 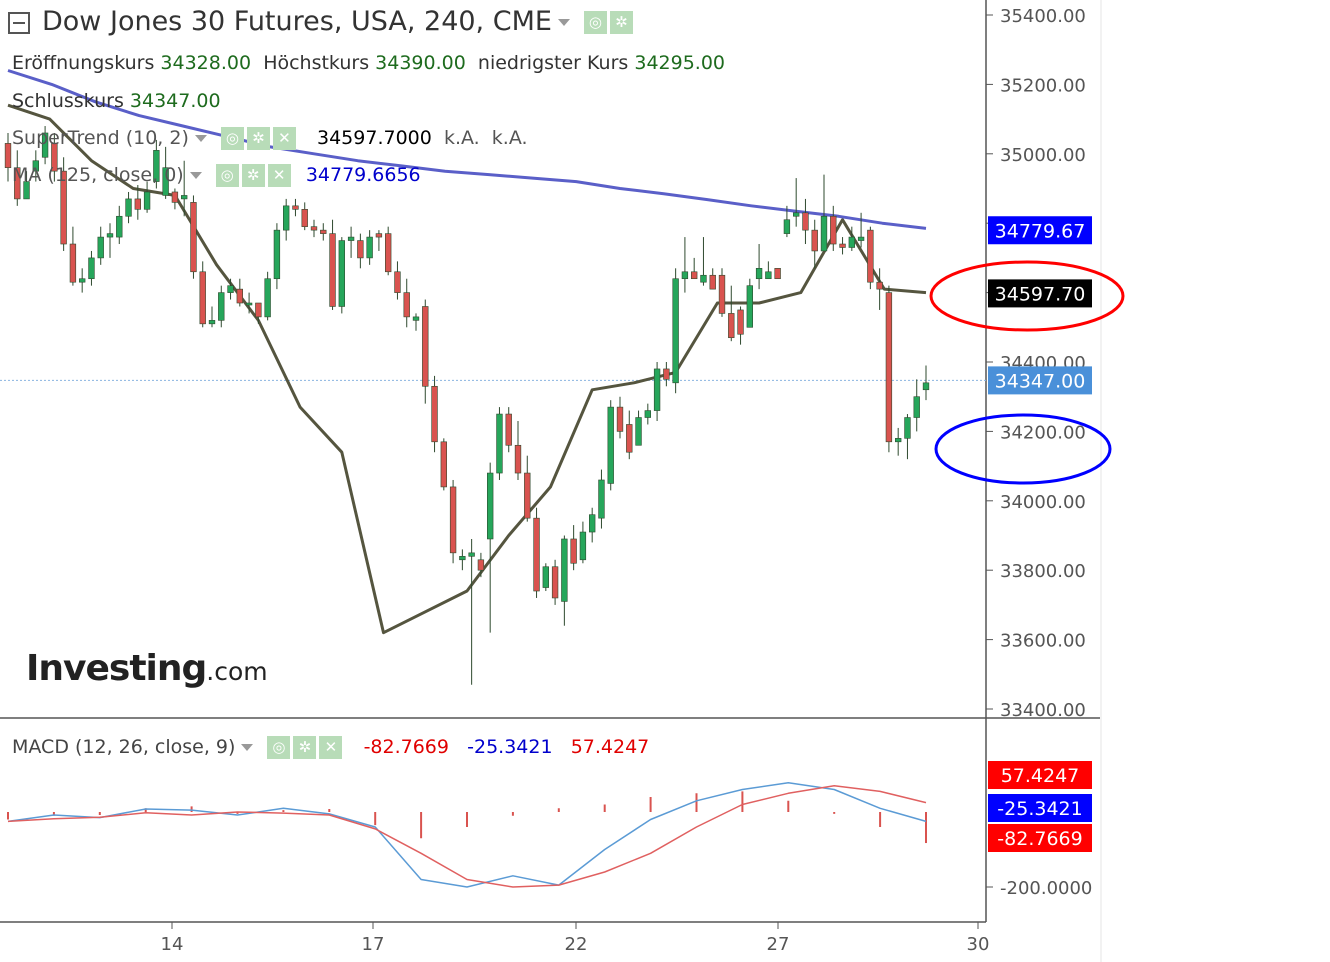 I want to click on close-value: 34347.00, so click(x=175, y=101).